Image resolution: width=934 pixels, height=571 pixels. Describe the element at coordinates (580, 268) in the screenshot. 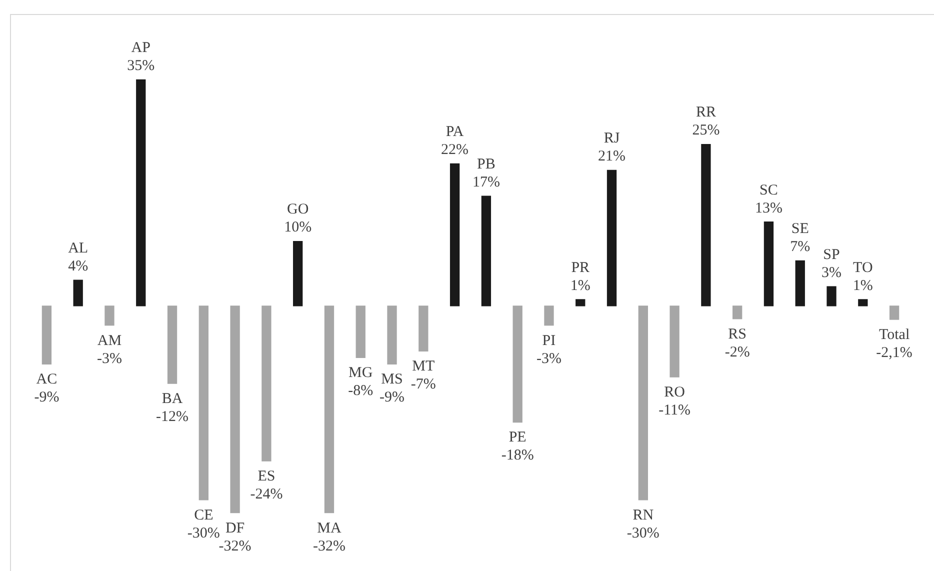

I see `x-tick-label: PR` at that location.